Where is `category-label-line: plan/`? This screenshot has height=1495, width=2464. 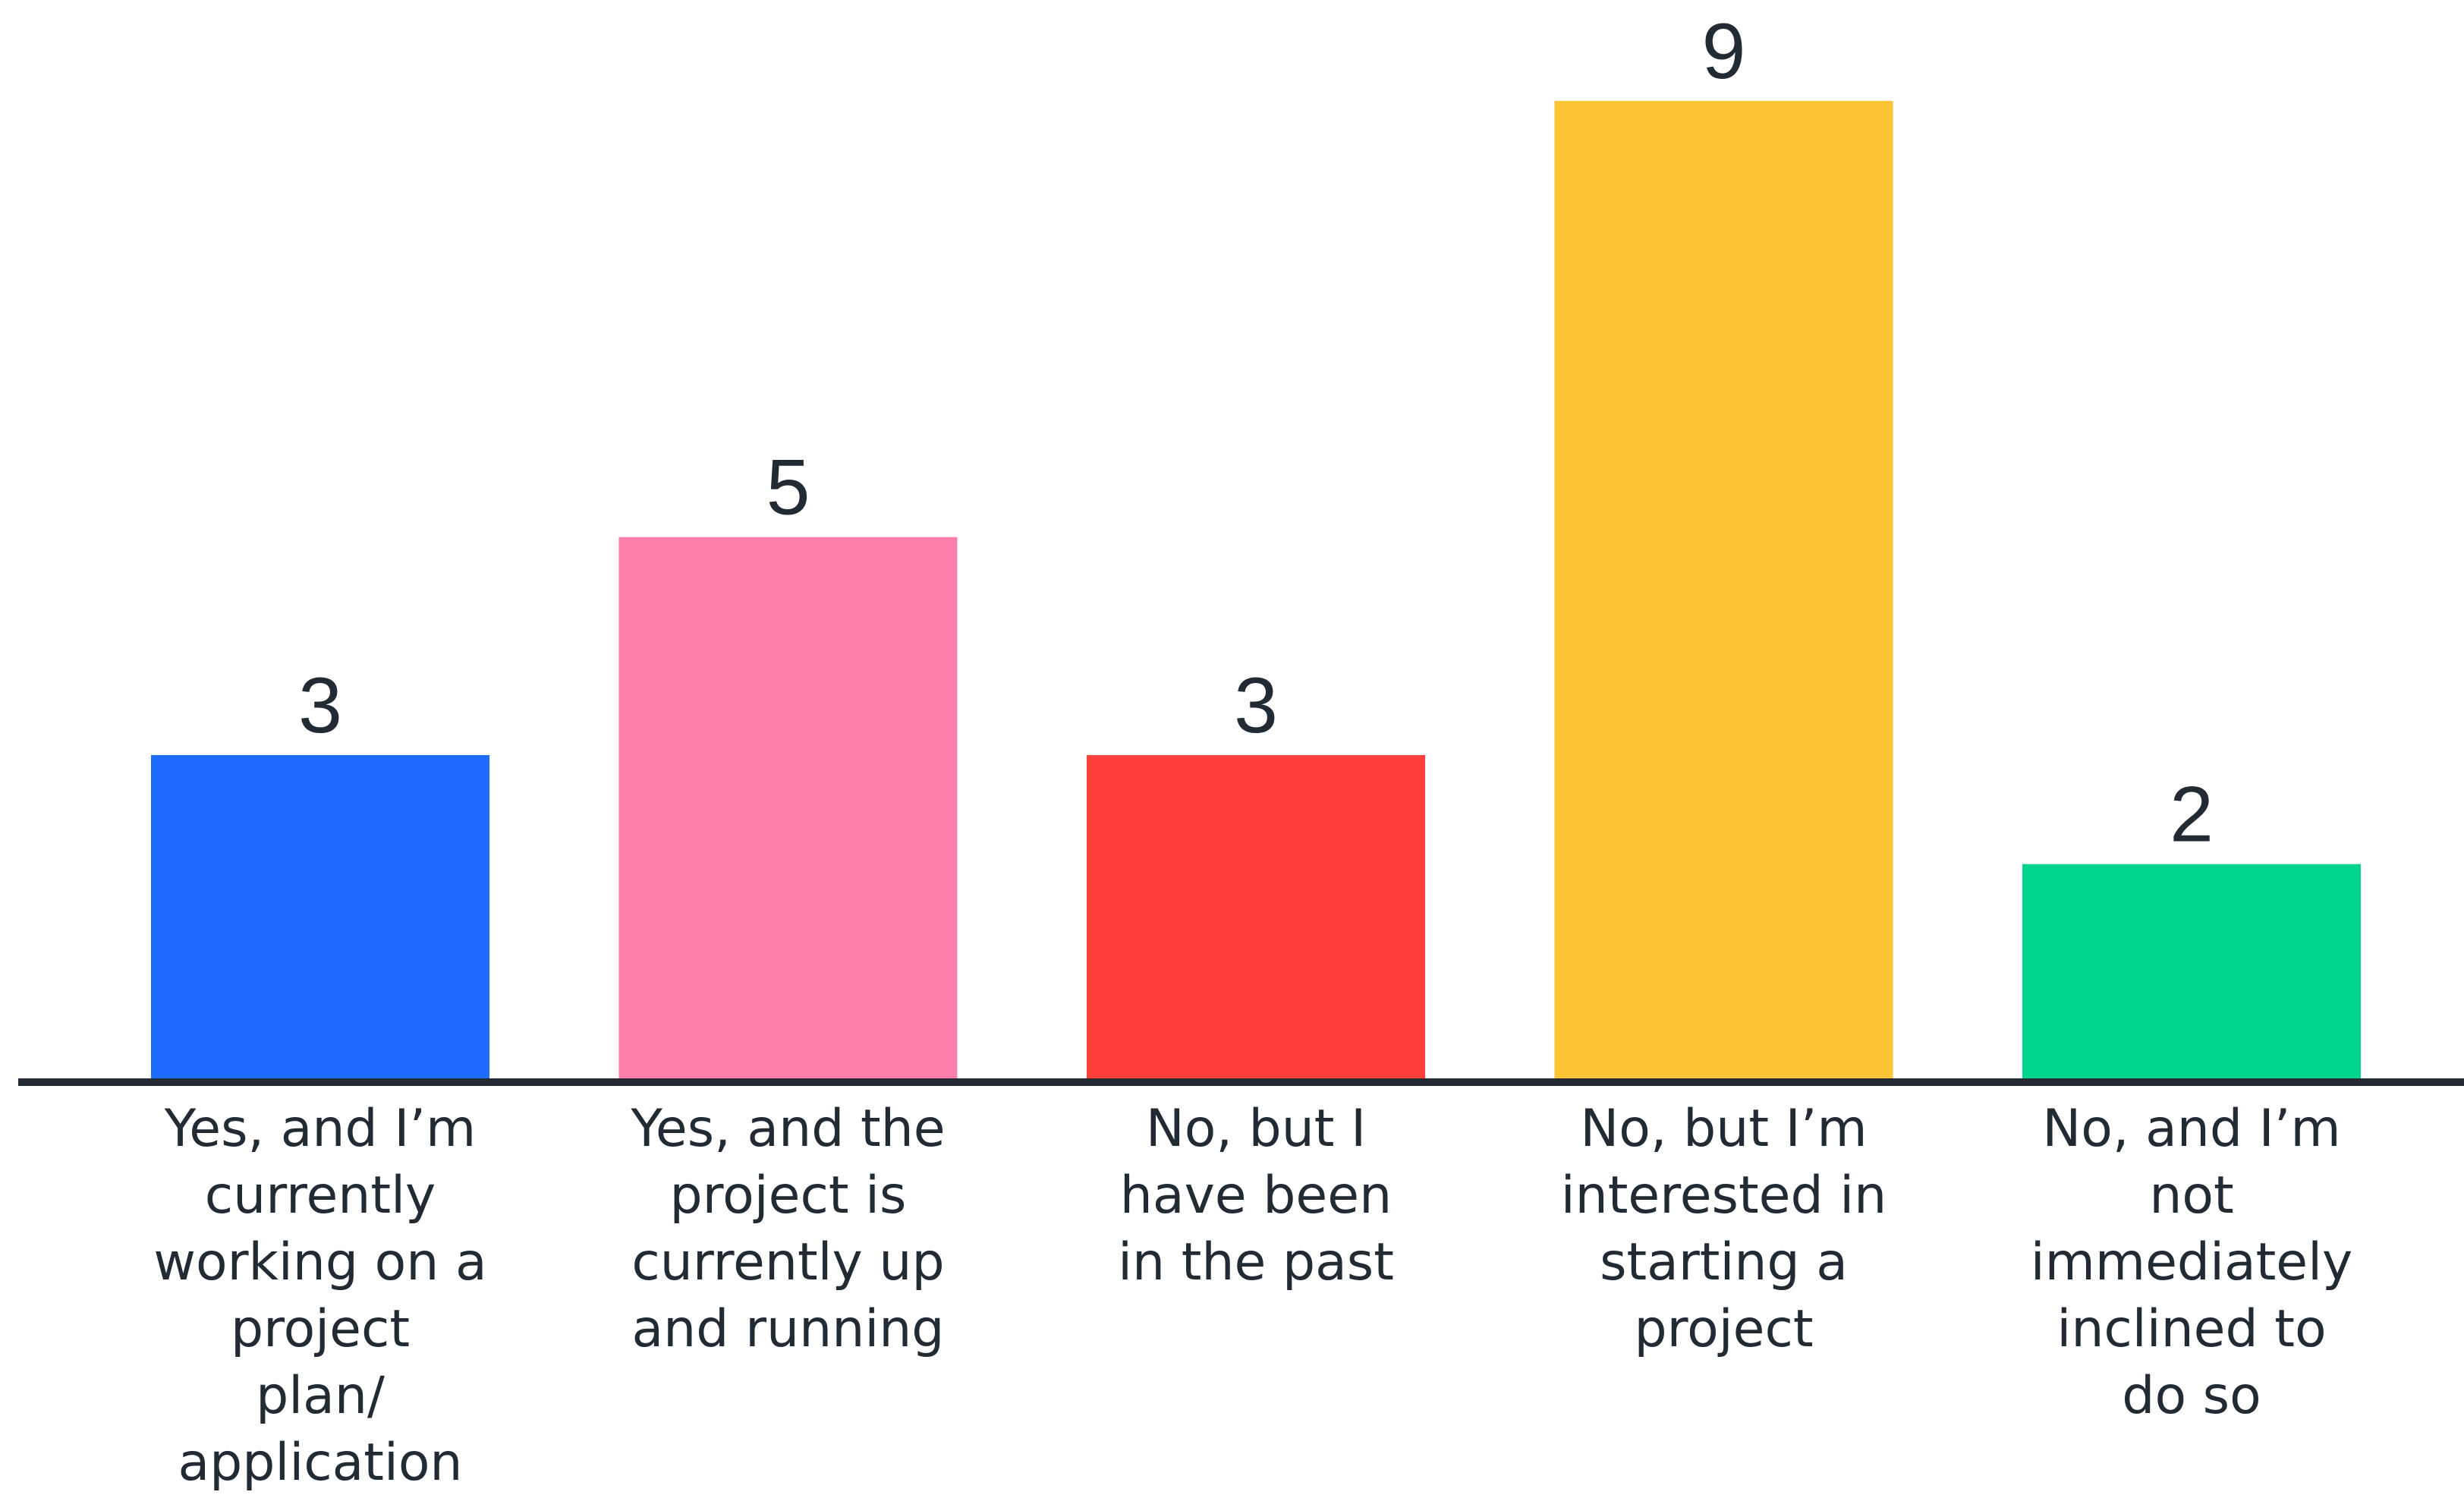 category-label-line: plan/ is located at coordinates (320, 1396).